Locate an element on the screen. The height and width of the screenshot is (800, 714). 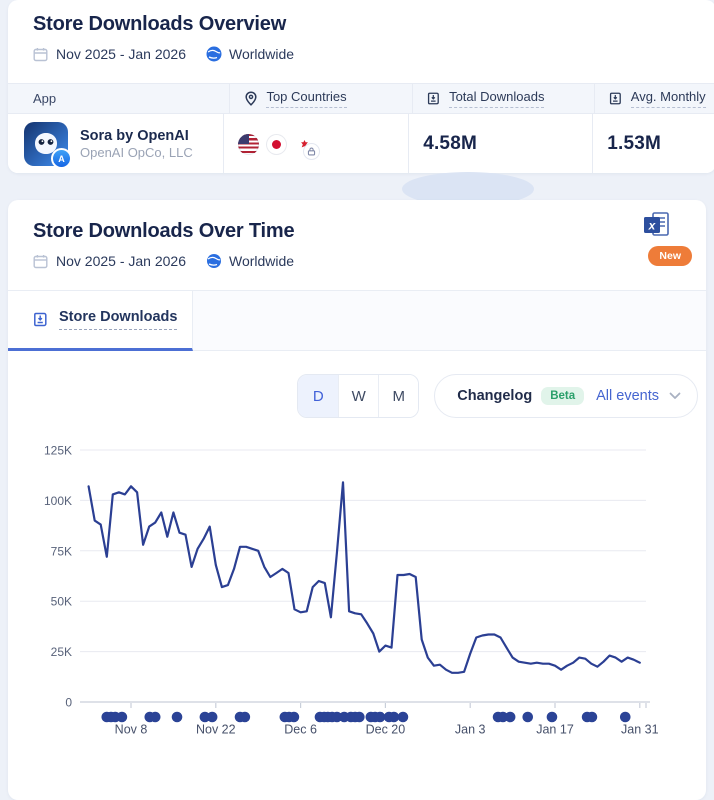
us-flag-icon is located at coordinates (249, 144).